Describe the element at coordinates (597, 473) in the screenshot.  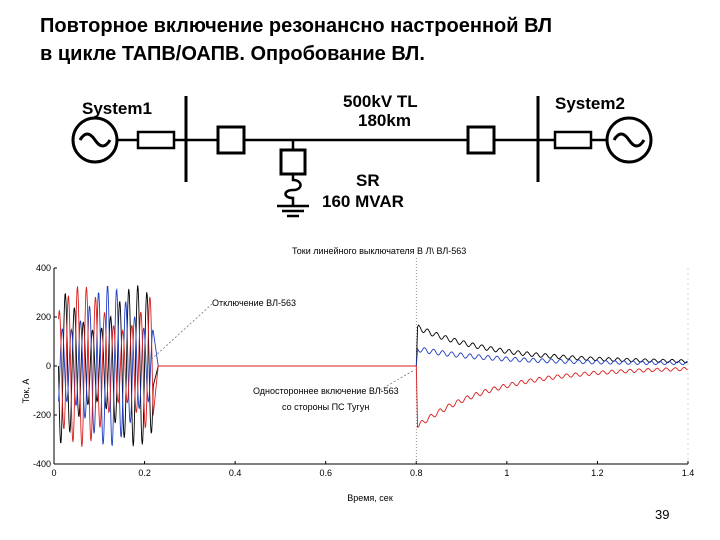
I see `x-tick-label: 1.2` at that location.